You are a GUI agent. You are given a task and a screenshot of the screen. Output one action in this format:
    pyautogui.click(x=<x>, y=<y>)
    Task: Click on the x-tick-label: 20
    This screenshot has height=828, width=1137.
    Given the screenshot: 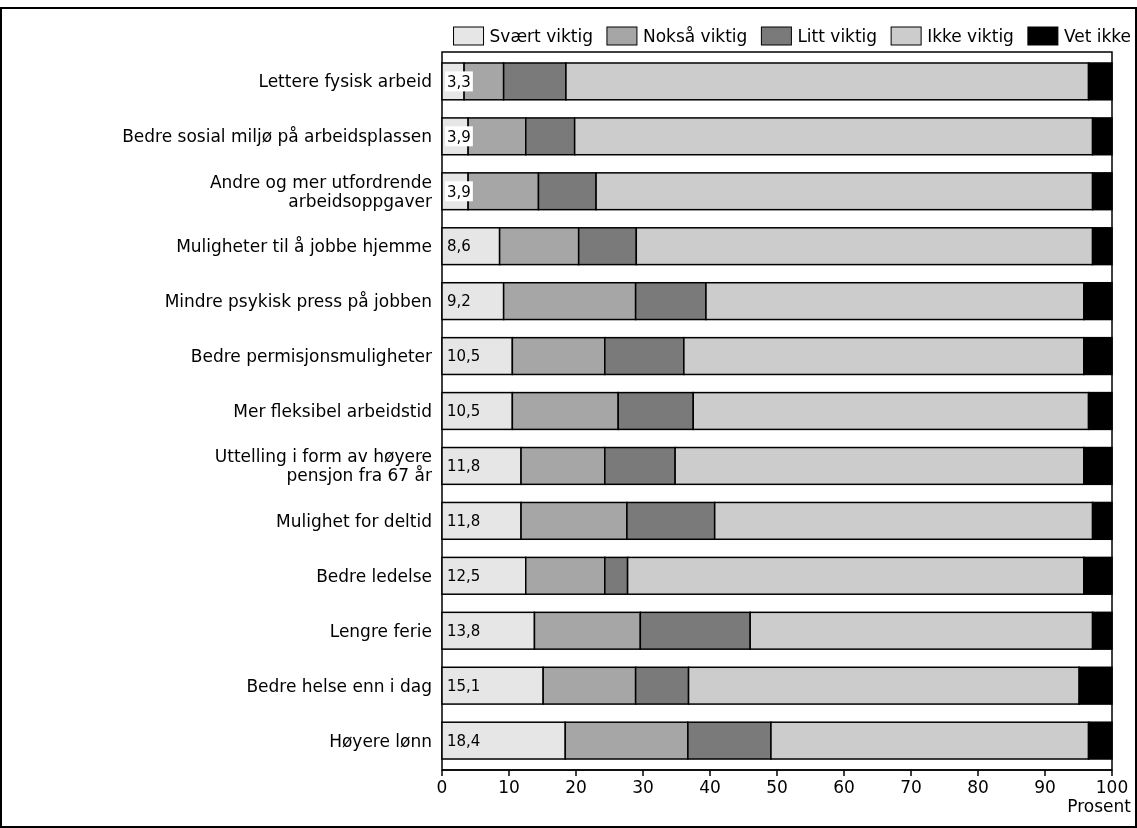 What is the action you would take?
    pyautogui.click(x=576, y=787)
    